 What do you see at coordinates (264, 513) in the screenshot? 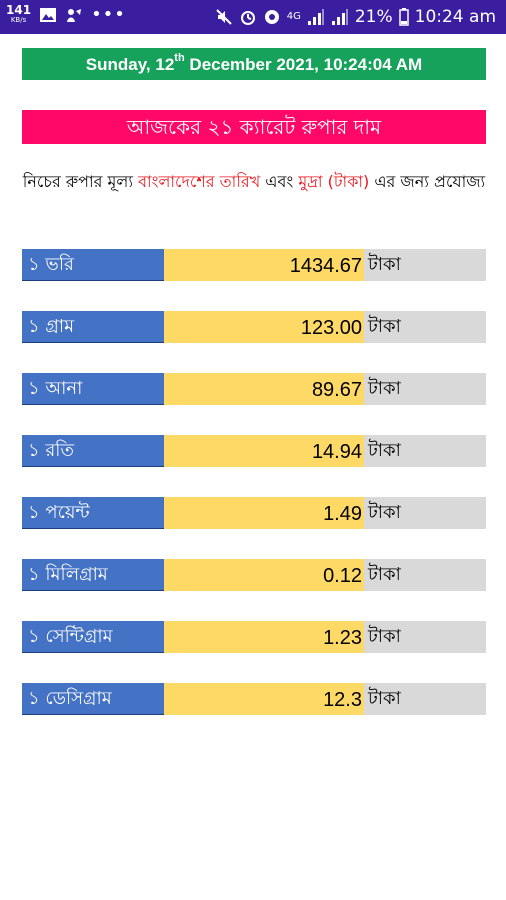
I see `rate-value: 1.49` at bounding box center [264, 513].